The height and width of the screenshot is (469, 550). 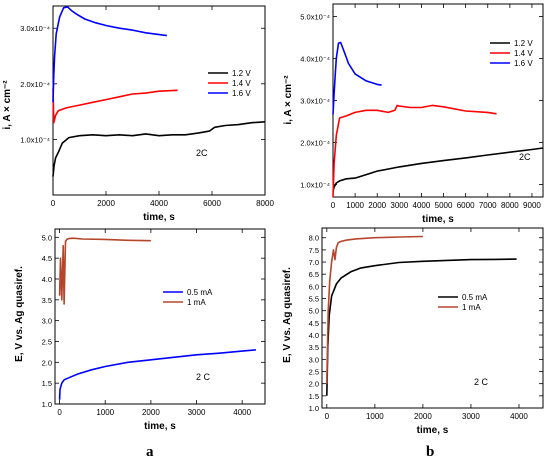 I want to click on y-tick-label: 5.5, so click(x=314, y=299).